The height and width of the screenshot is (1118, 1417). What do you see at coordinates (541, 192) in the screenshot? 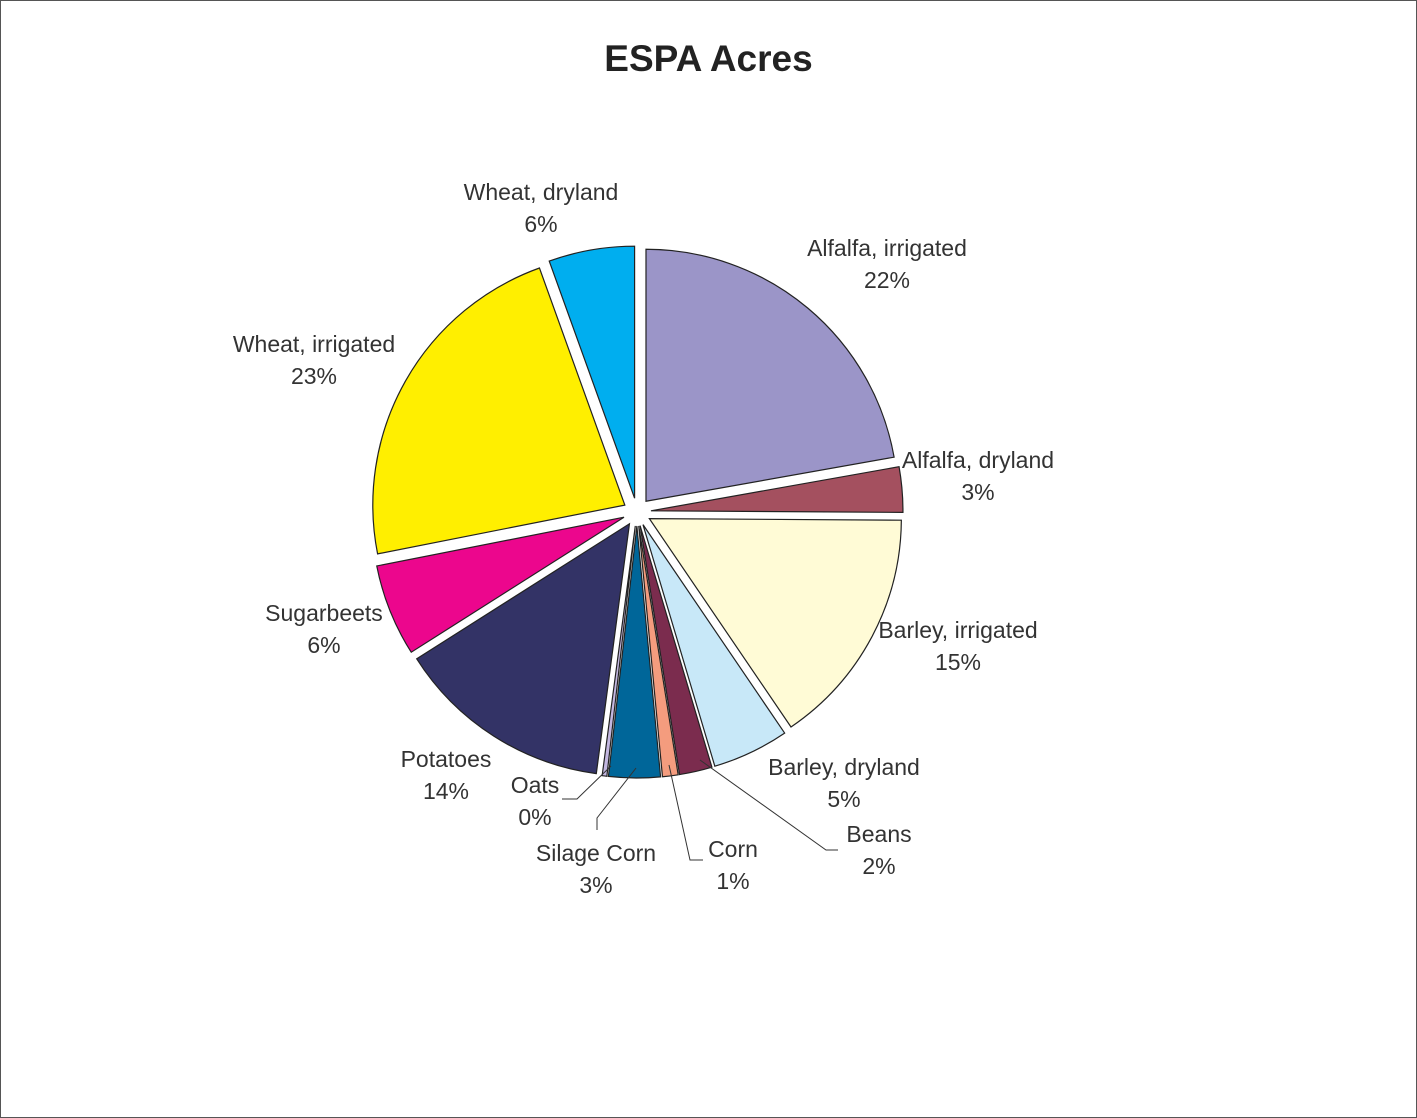
I see `slice-label-wheat-dryland: Wheat, dryland` at bounding box center [541, 192].